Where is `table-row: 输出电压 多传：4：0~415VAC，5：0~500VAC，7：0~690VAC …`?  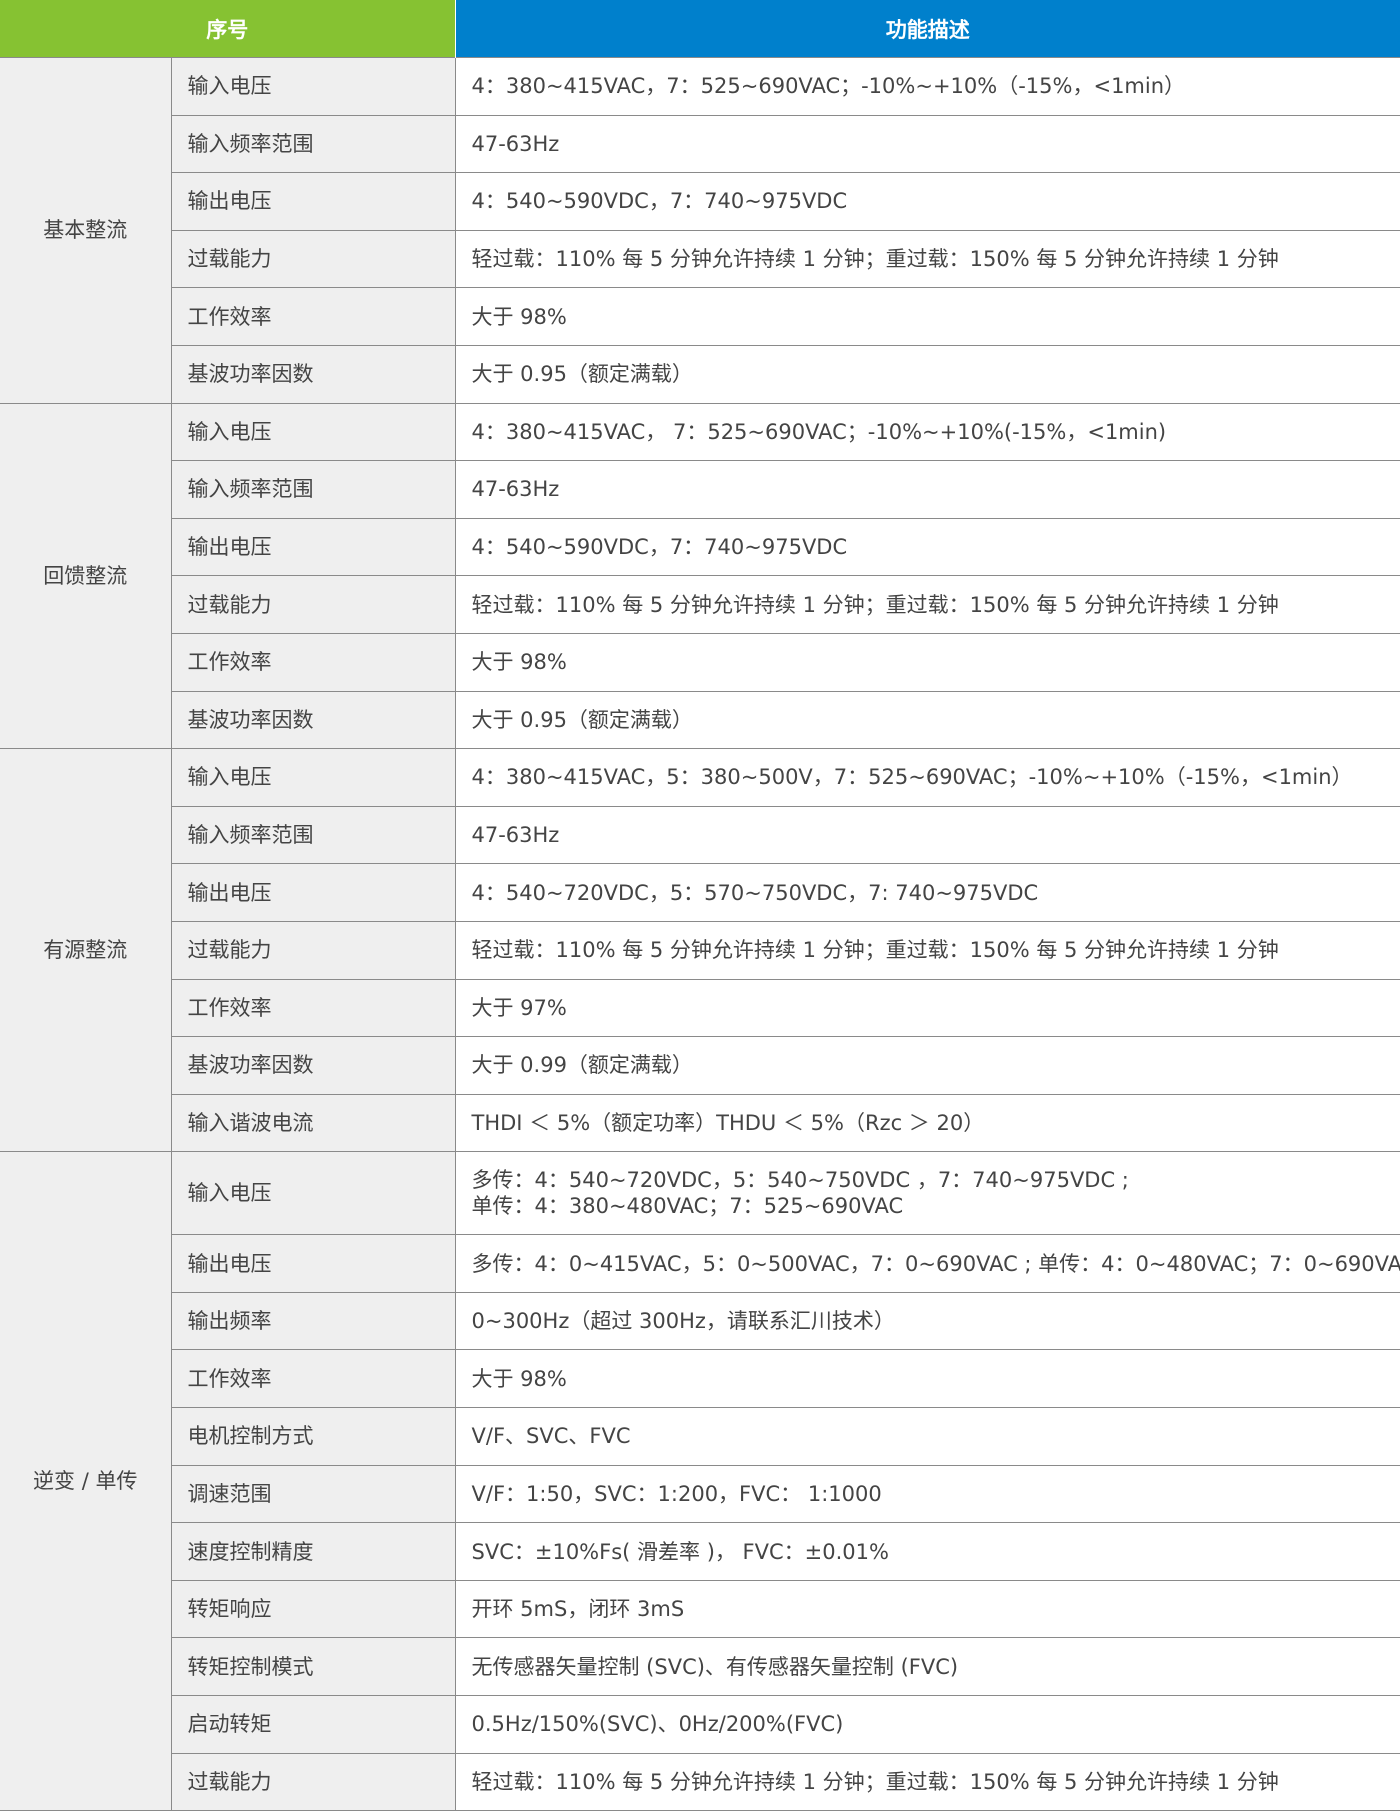
table-row: 输出电压 多传：4：0~415VAC，5：0~500VAC，7：0~690VAC … is located at coordinates (700, 1263).